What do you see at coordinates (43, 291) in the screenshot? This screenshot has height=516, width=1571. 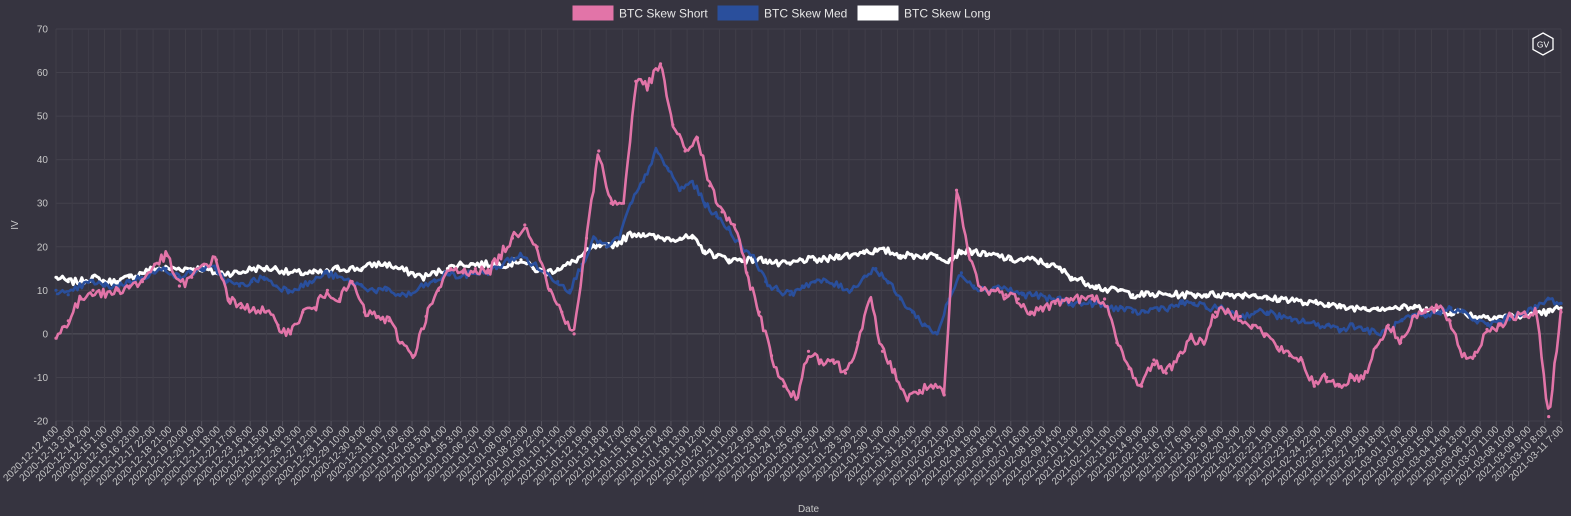 I see `y-tick-label: 10` at bounding box center [43, 291].